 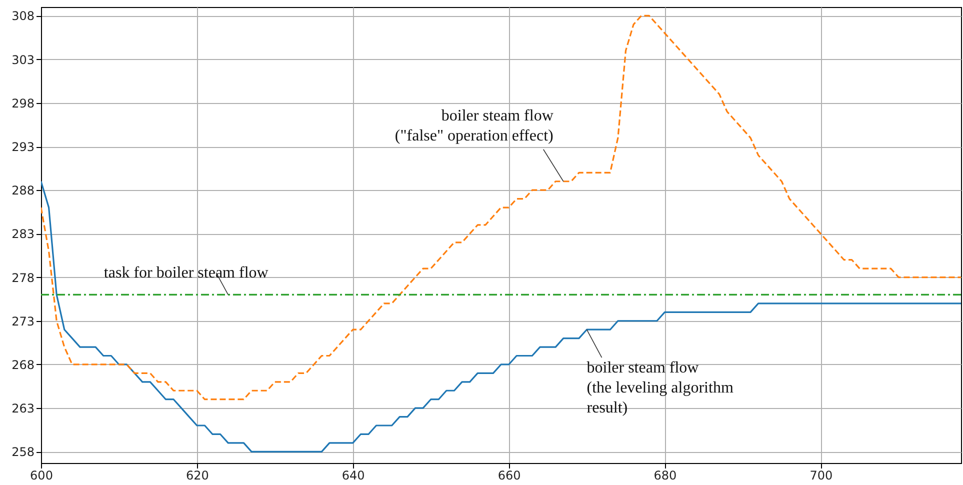 What do you see at coordinates (353, 475) in the screenshot?
I see `x-tick-label: 640` at bounding box center [353, 475].